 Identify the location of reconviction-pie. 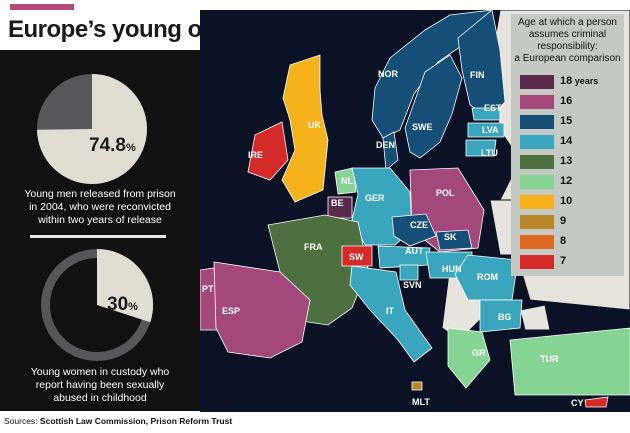
(92, 129).